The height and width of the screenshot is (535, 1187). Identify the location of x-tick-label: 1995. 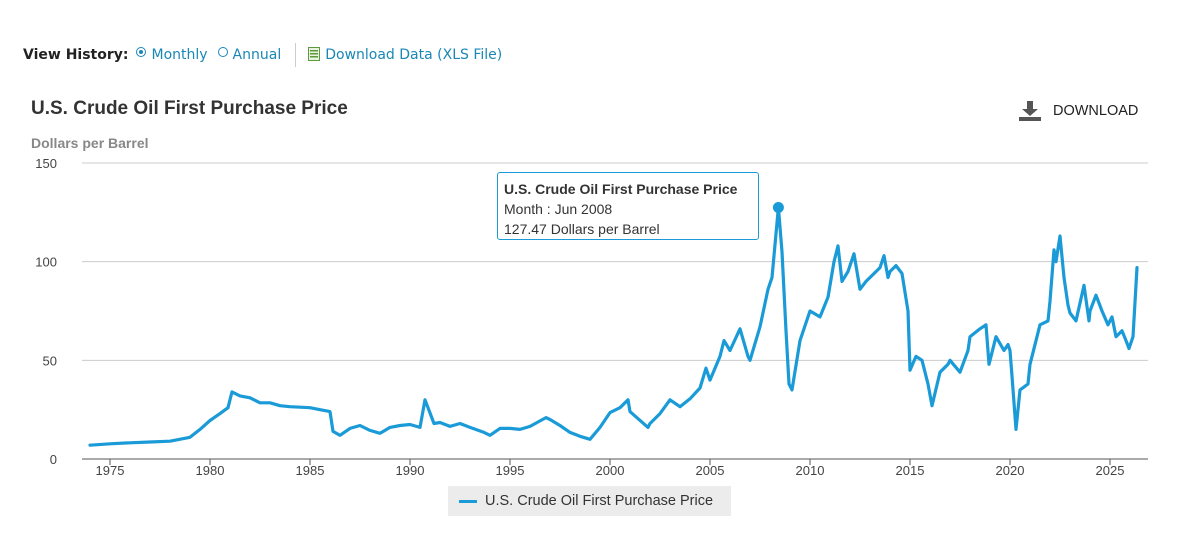
(510, 470).